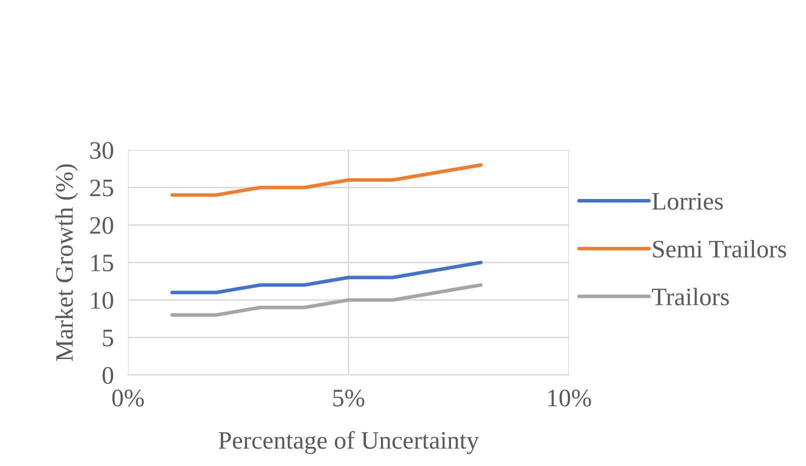 The height and width of the screenshot is (466, 806). I want to click on y-tick-label: 30, so click(102, 150).